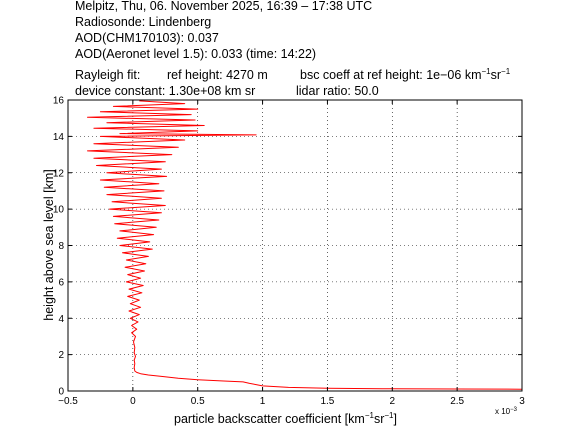 This screenshot has height=432, width=576. Describe the element at coordinates (337, 91) in the screenshot. I see `lidar-ratio-text: lidar ratio: 50.0` at that location.